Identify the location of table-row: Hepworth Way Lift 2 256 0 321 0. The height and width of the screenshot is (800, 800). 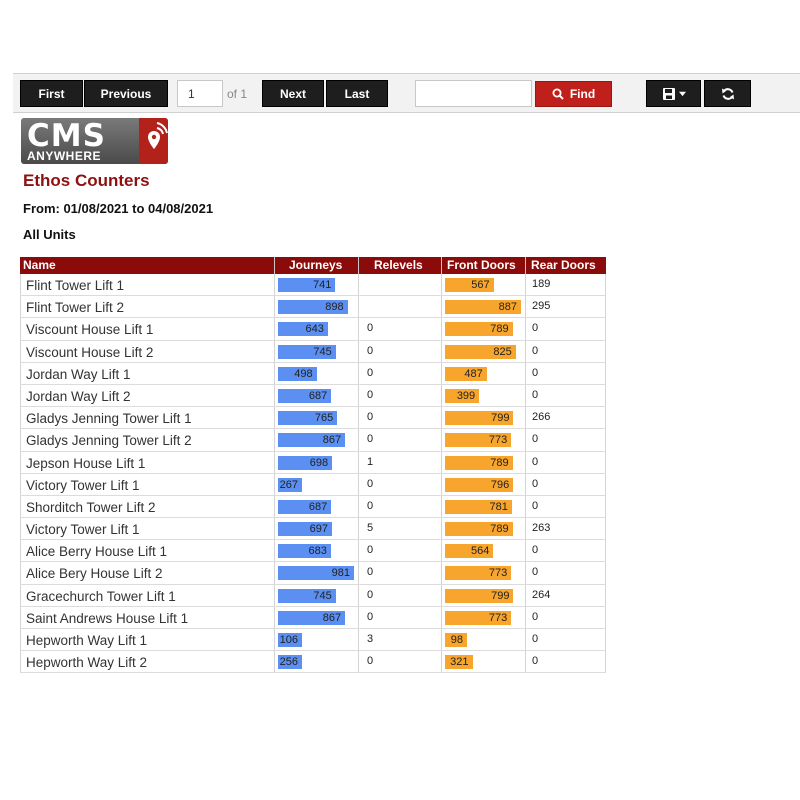
(313, 662).